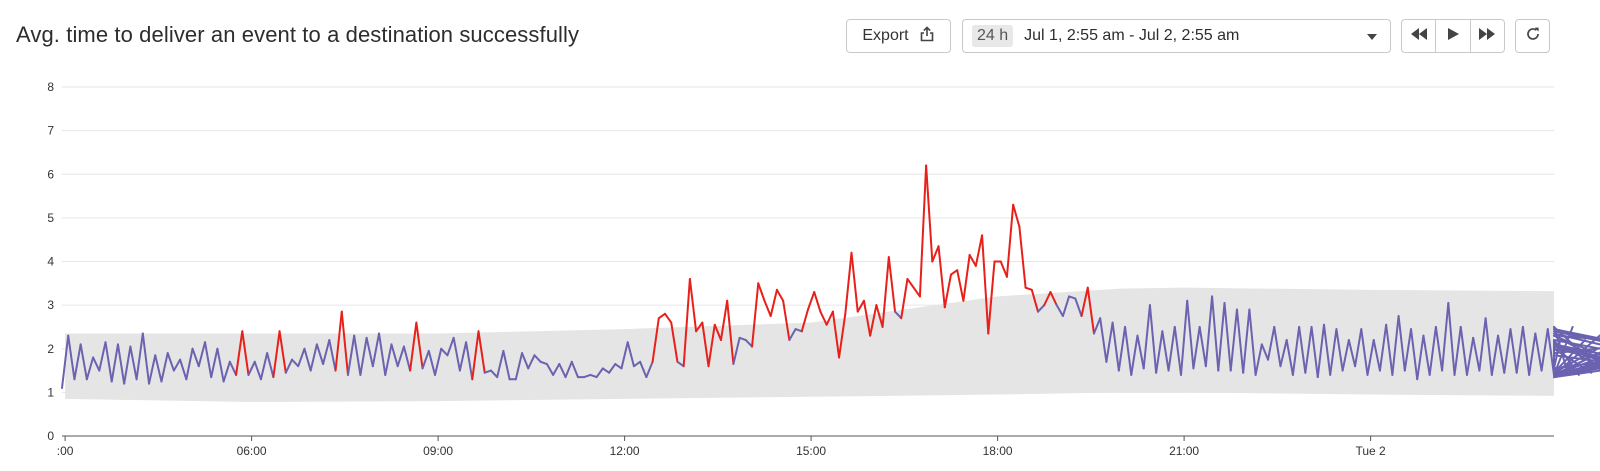 The image size is (1600, 471). Describe the element at coordinates (1532, 36) in the screenshot. I see `refresh-button` at that location.